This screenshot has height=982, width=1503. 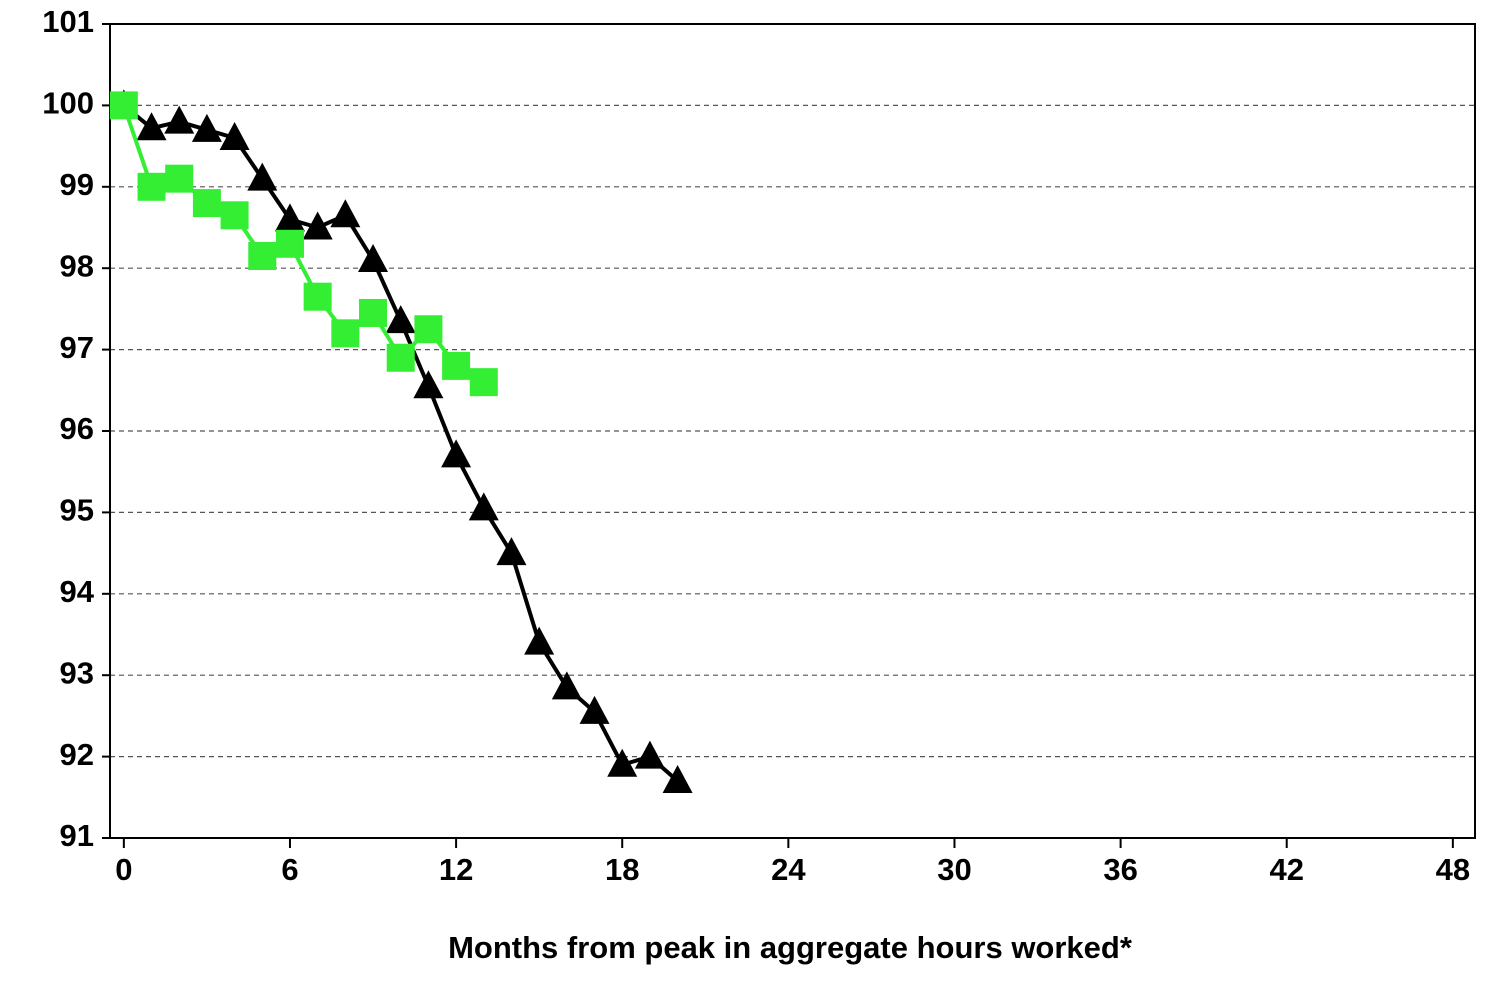 I want to click on y-tick-label: 98, so click(x=77, y=265).